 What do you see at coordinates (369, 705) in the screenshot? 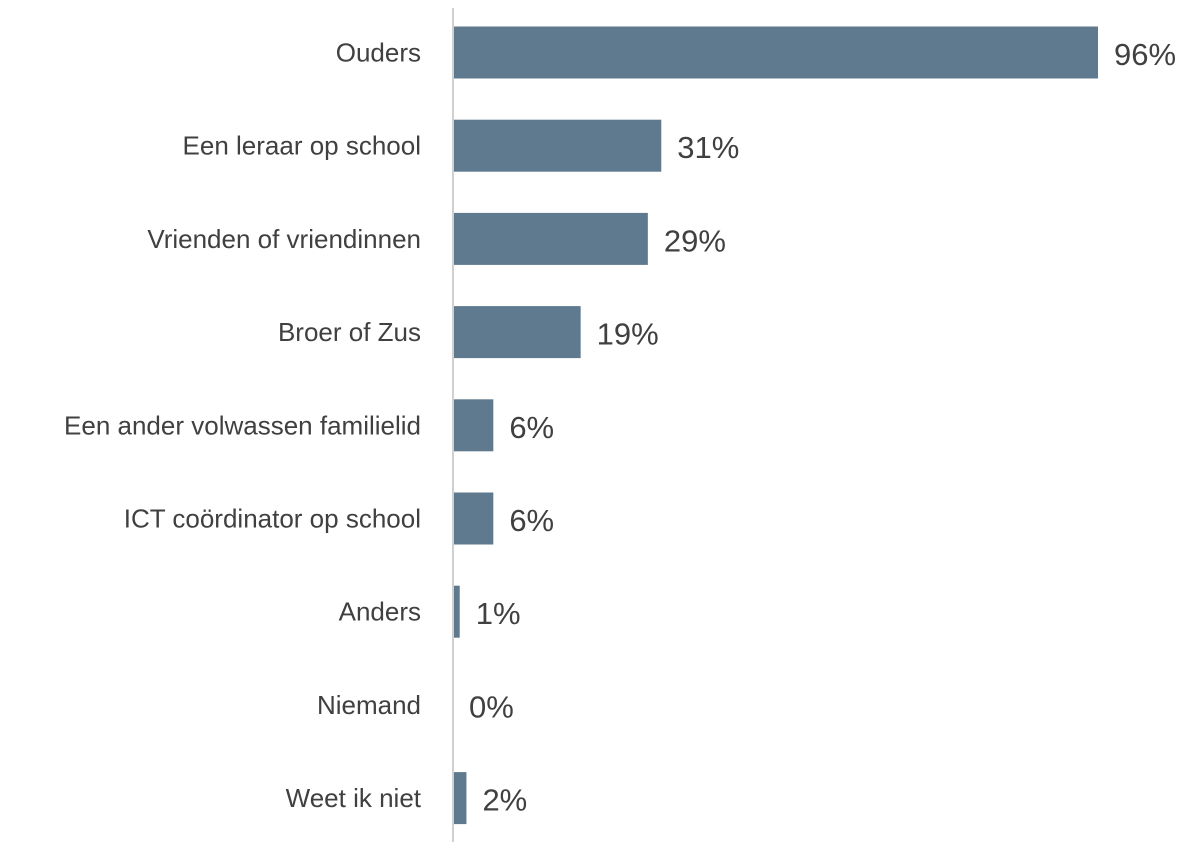
I see `category-label: Niemand` at bounding box center [369, 705].